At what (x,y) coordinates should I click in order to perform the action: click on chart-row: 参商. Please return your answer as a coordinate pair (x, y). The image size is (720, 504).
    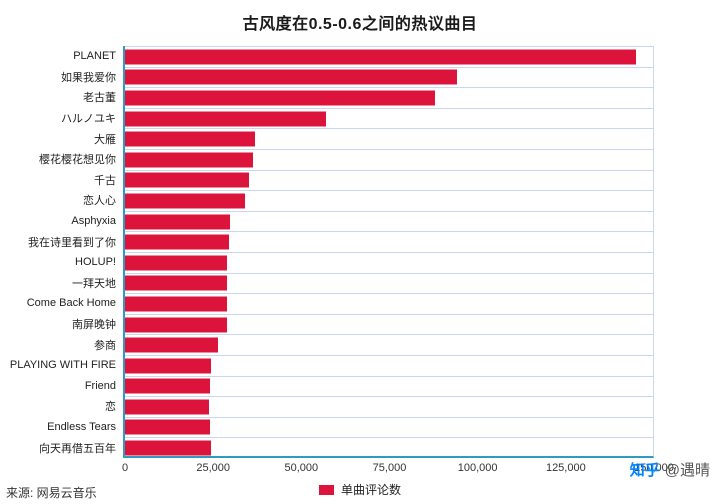
    Looking at the image, I should click on (327, 344).